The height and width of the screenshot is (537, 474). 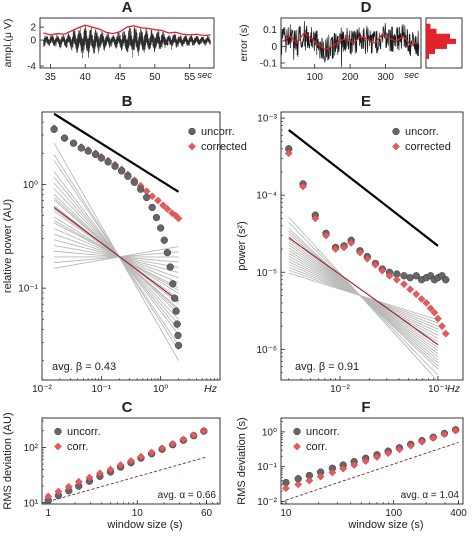 I want to click on average-fit-line, so click(x=116, y=254).